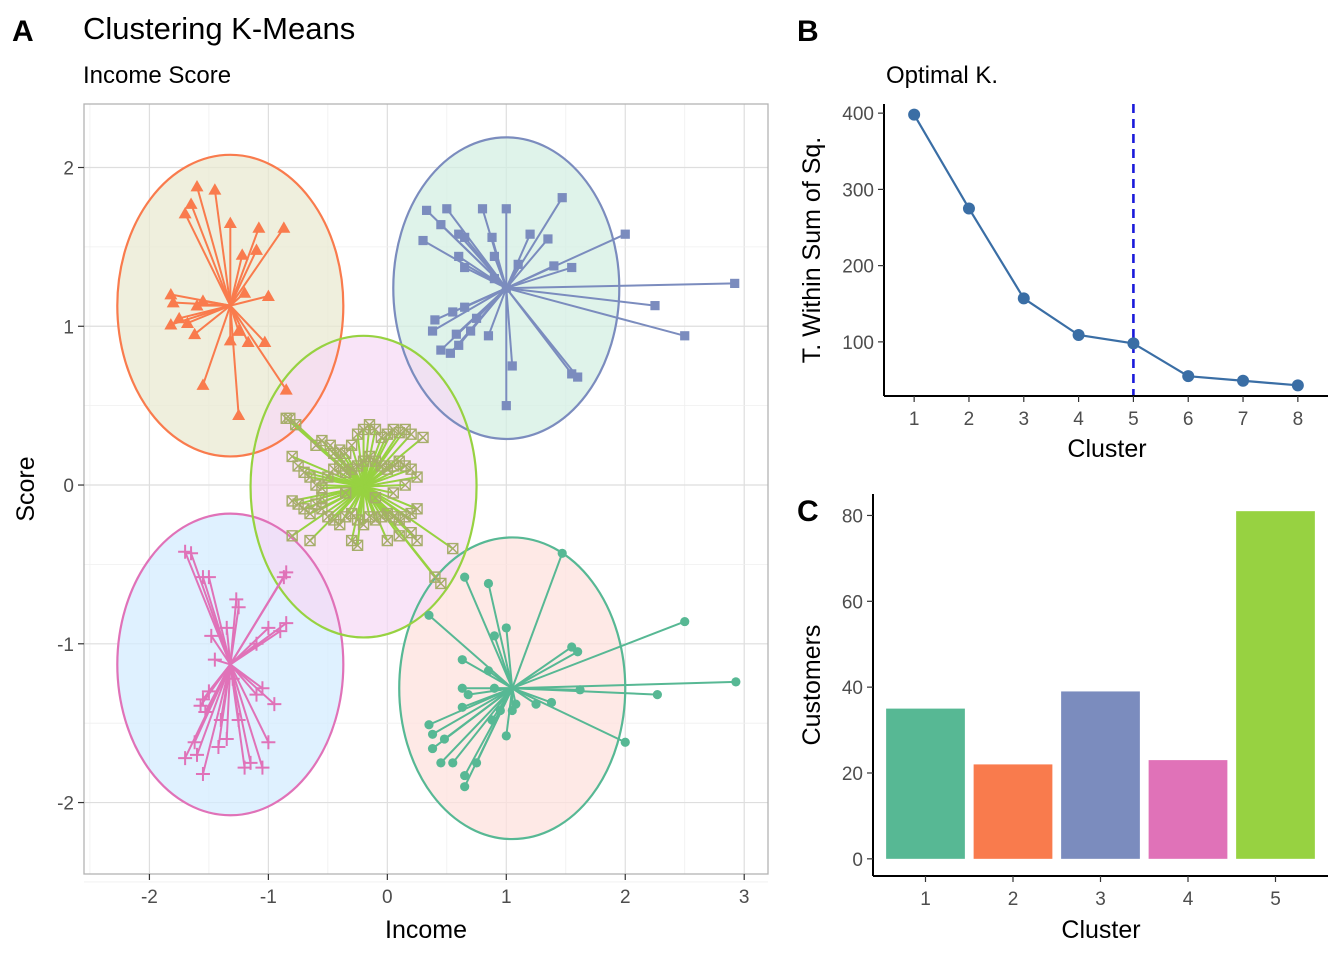 The height and width of the screenshot is (960, 1344). Describe the element at coordinates (1133, 419) in the screenshot. I see `x-tick-label: 5` at that location.